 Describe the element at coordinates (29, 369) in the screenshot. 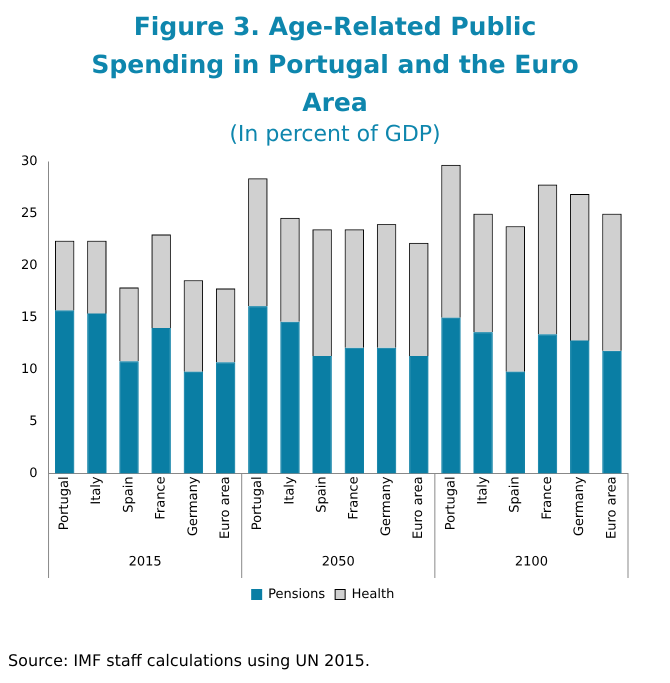

I see `y-tick-label: 10` at that location.